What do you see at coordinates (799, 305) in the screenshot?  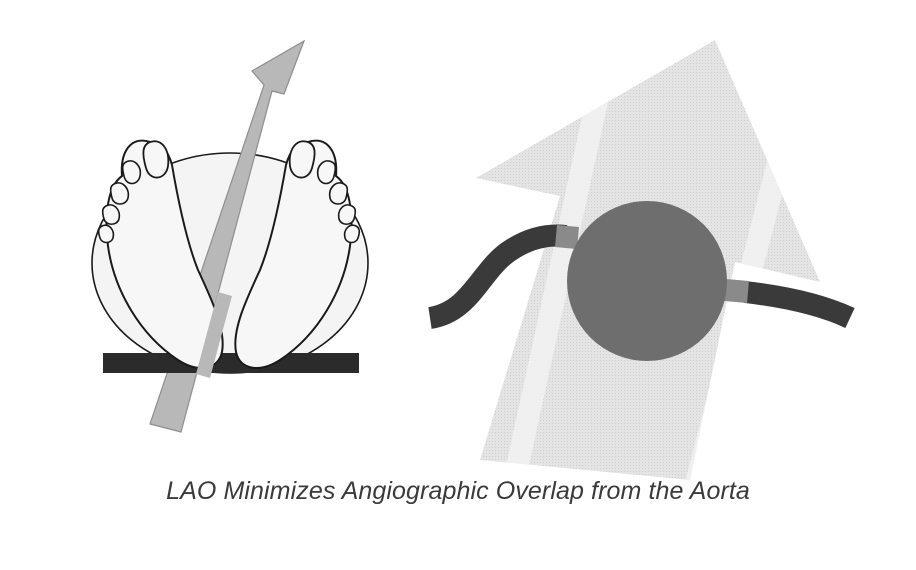 I see `vessel-right` at bounding box center [799, 305].